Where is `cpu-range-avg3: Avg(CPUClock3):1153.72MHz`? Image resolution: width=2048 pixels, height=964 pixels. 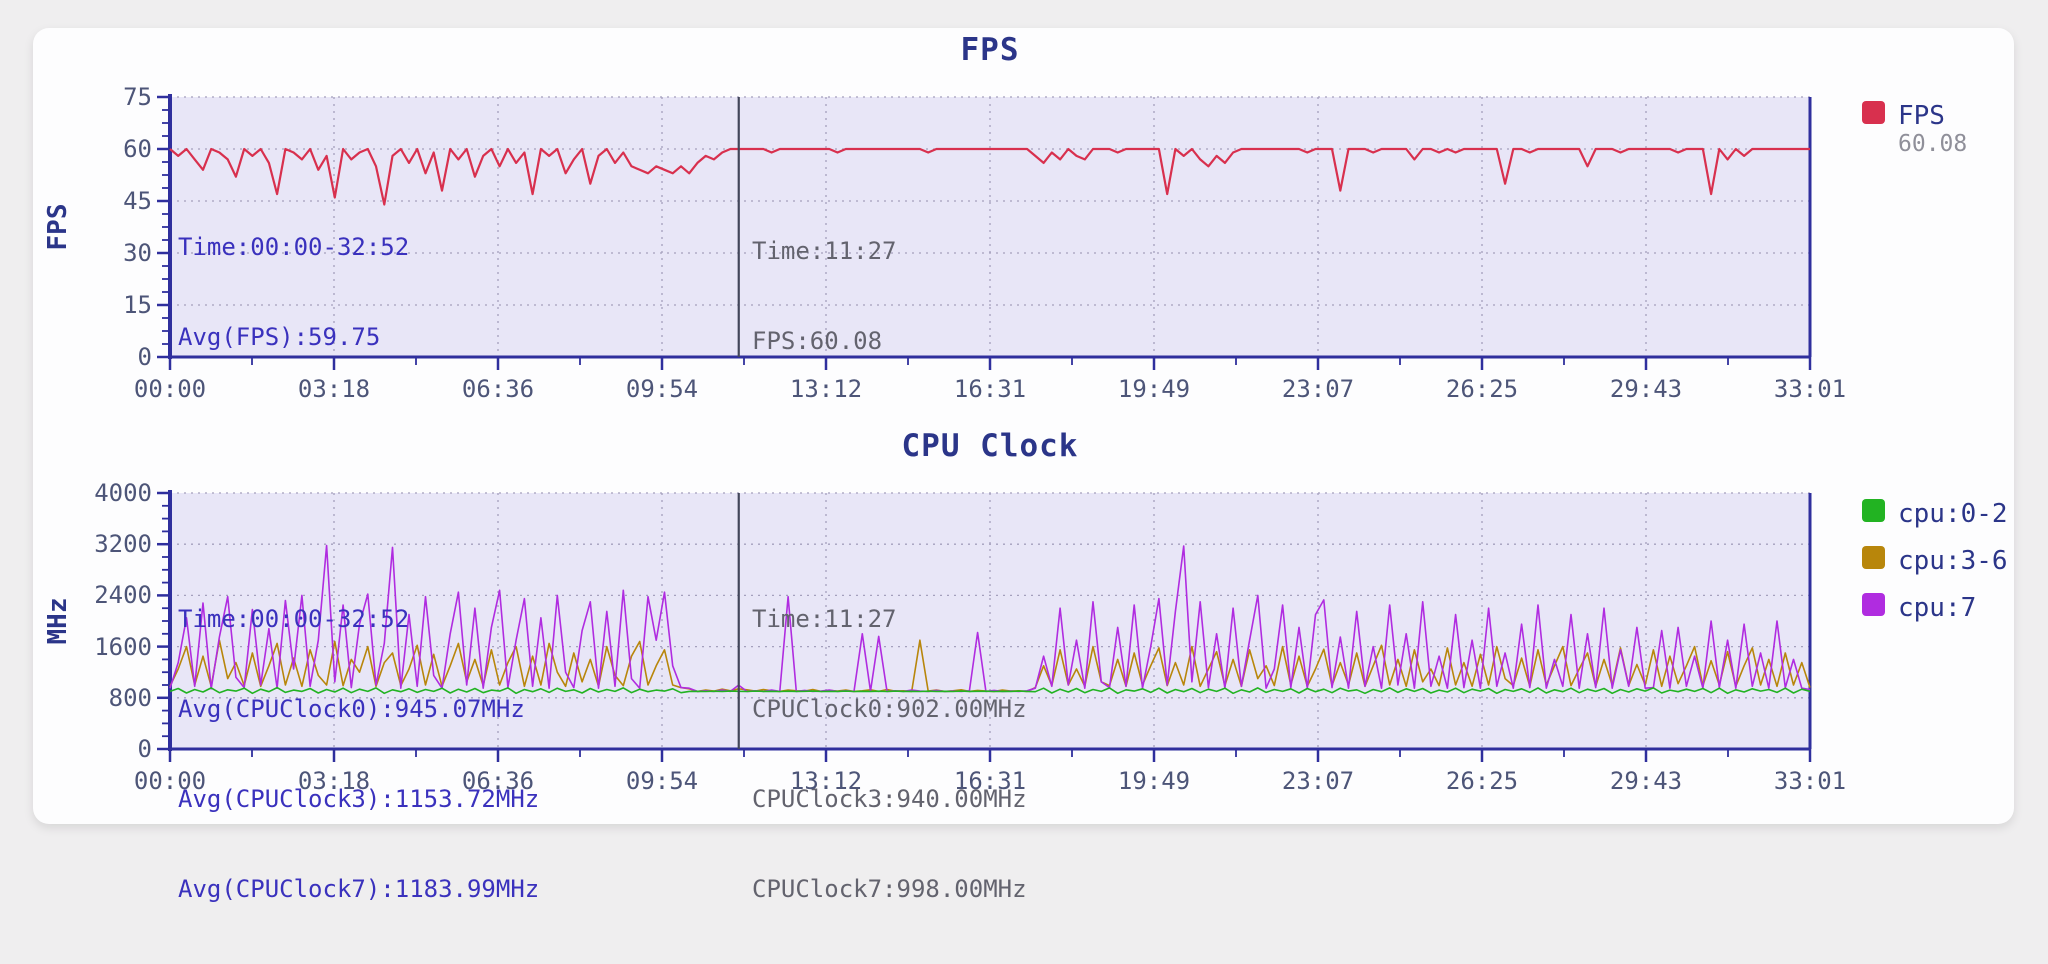
cpu-range-avg3: Avg(CPUClock3):1153.72MHz is located at coordinates (359, 799).